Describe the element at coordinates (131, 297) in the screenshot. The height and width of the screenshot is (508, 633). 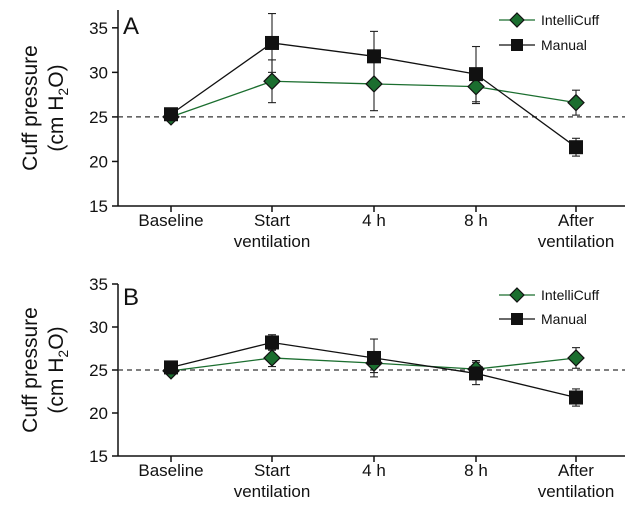
I see `panel-label: B` at that location.